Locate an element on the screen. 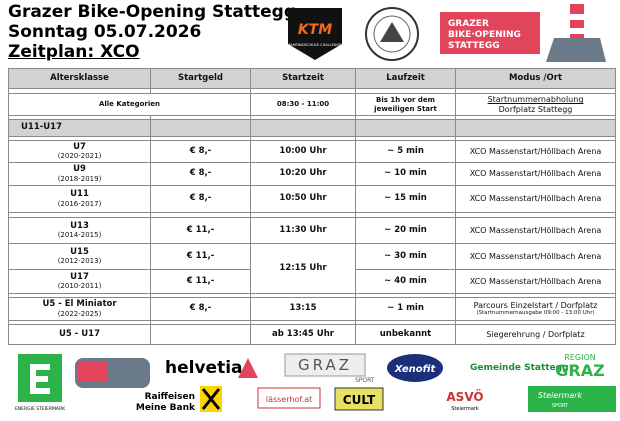 The width and height of the screenshot is (620, 421). cell-text: U15 is located at coordinates (79, 251).